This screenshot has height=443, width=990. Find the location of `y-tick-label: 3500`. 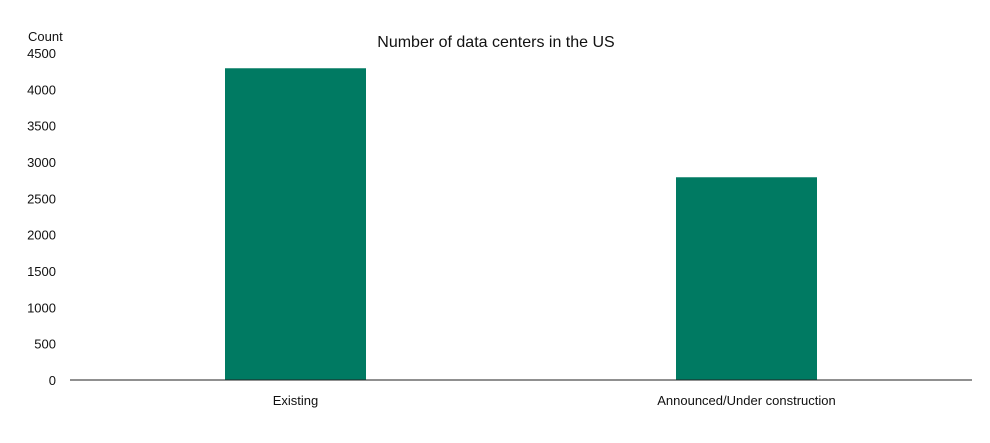

y-tick-label: 3500 is located at coordinates (41, 126).